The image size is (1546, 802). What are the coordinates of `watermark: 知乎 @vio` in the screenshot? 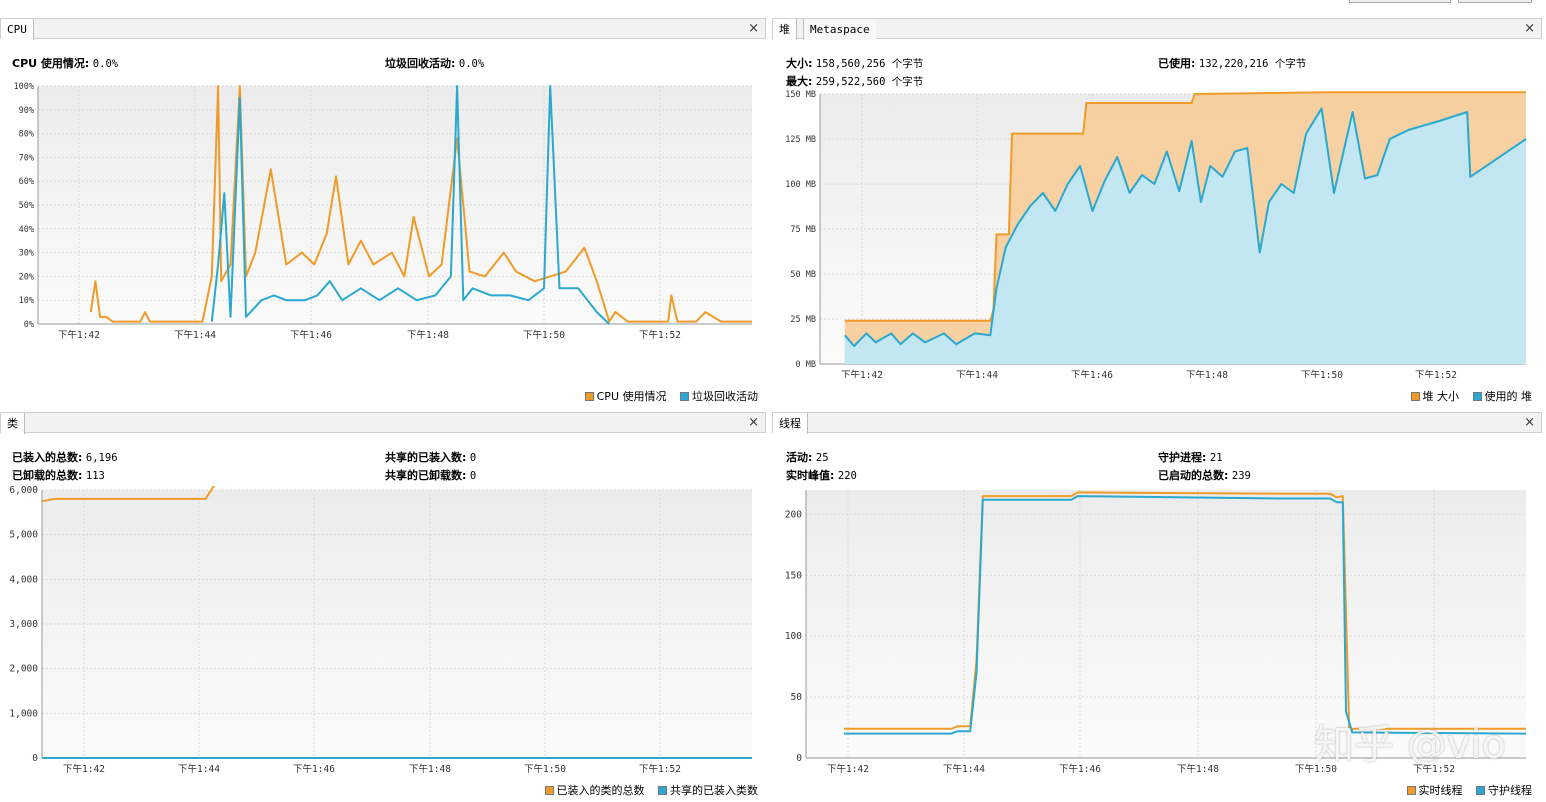 It's located at (1410, 745).